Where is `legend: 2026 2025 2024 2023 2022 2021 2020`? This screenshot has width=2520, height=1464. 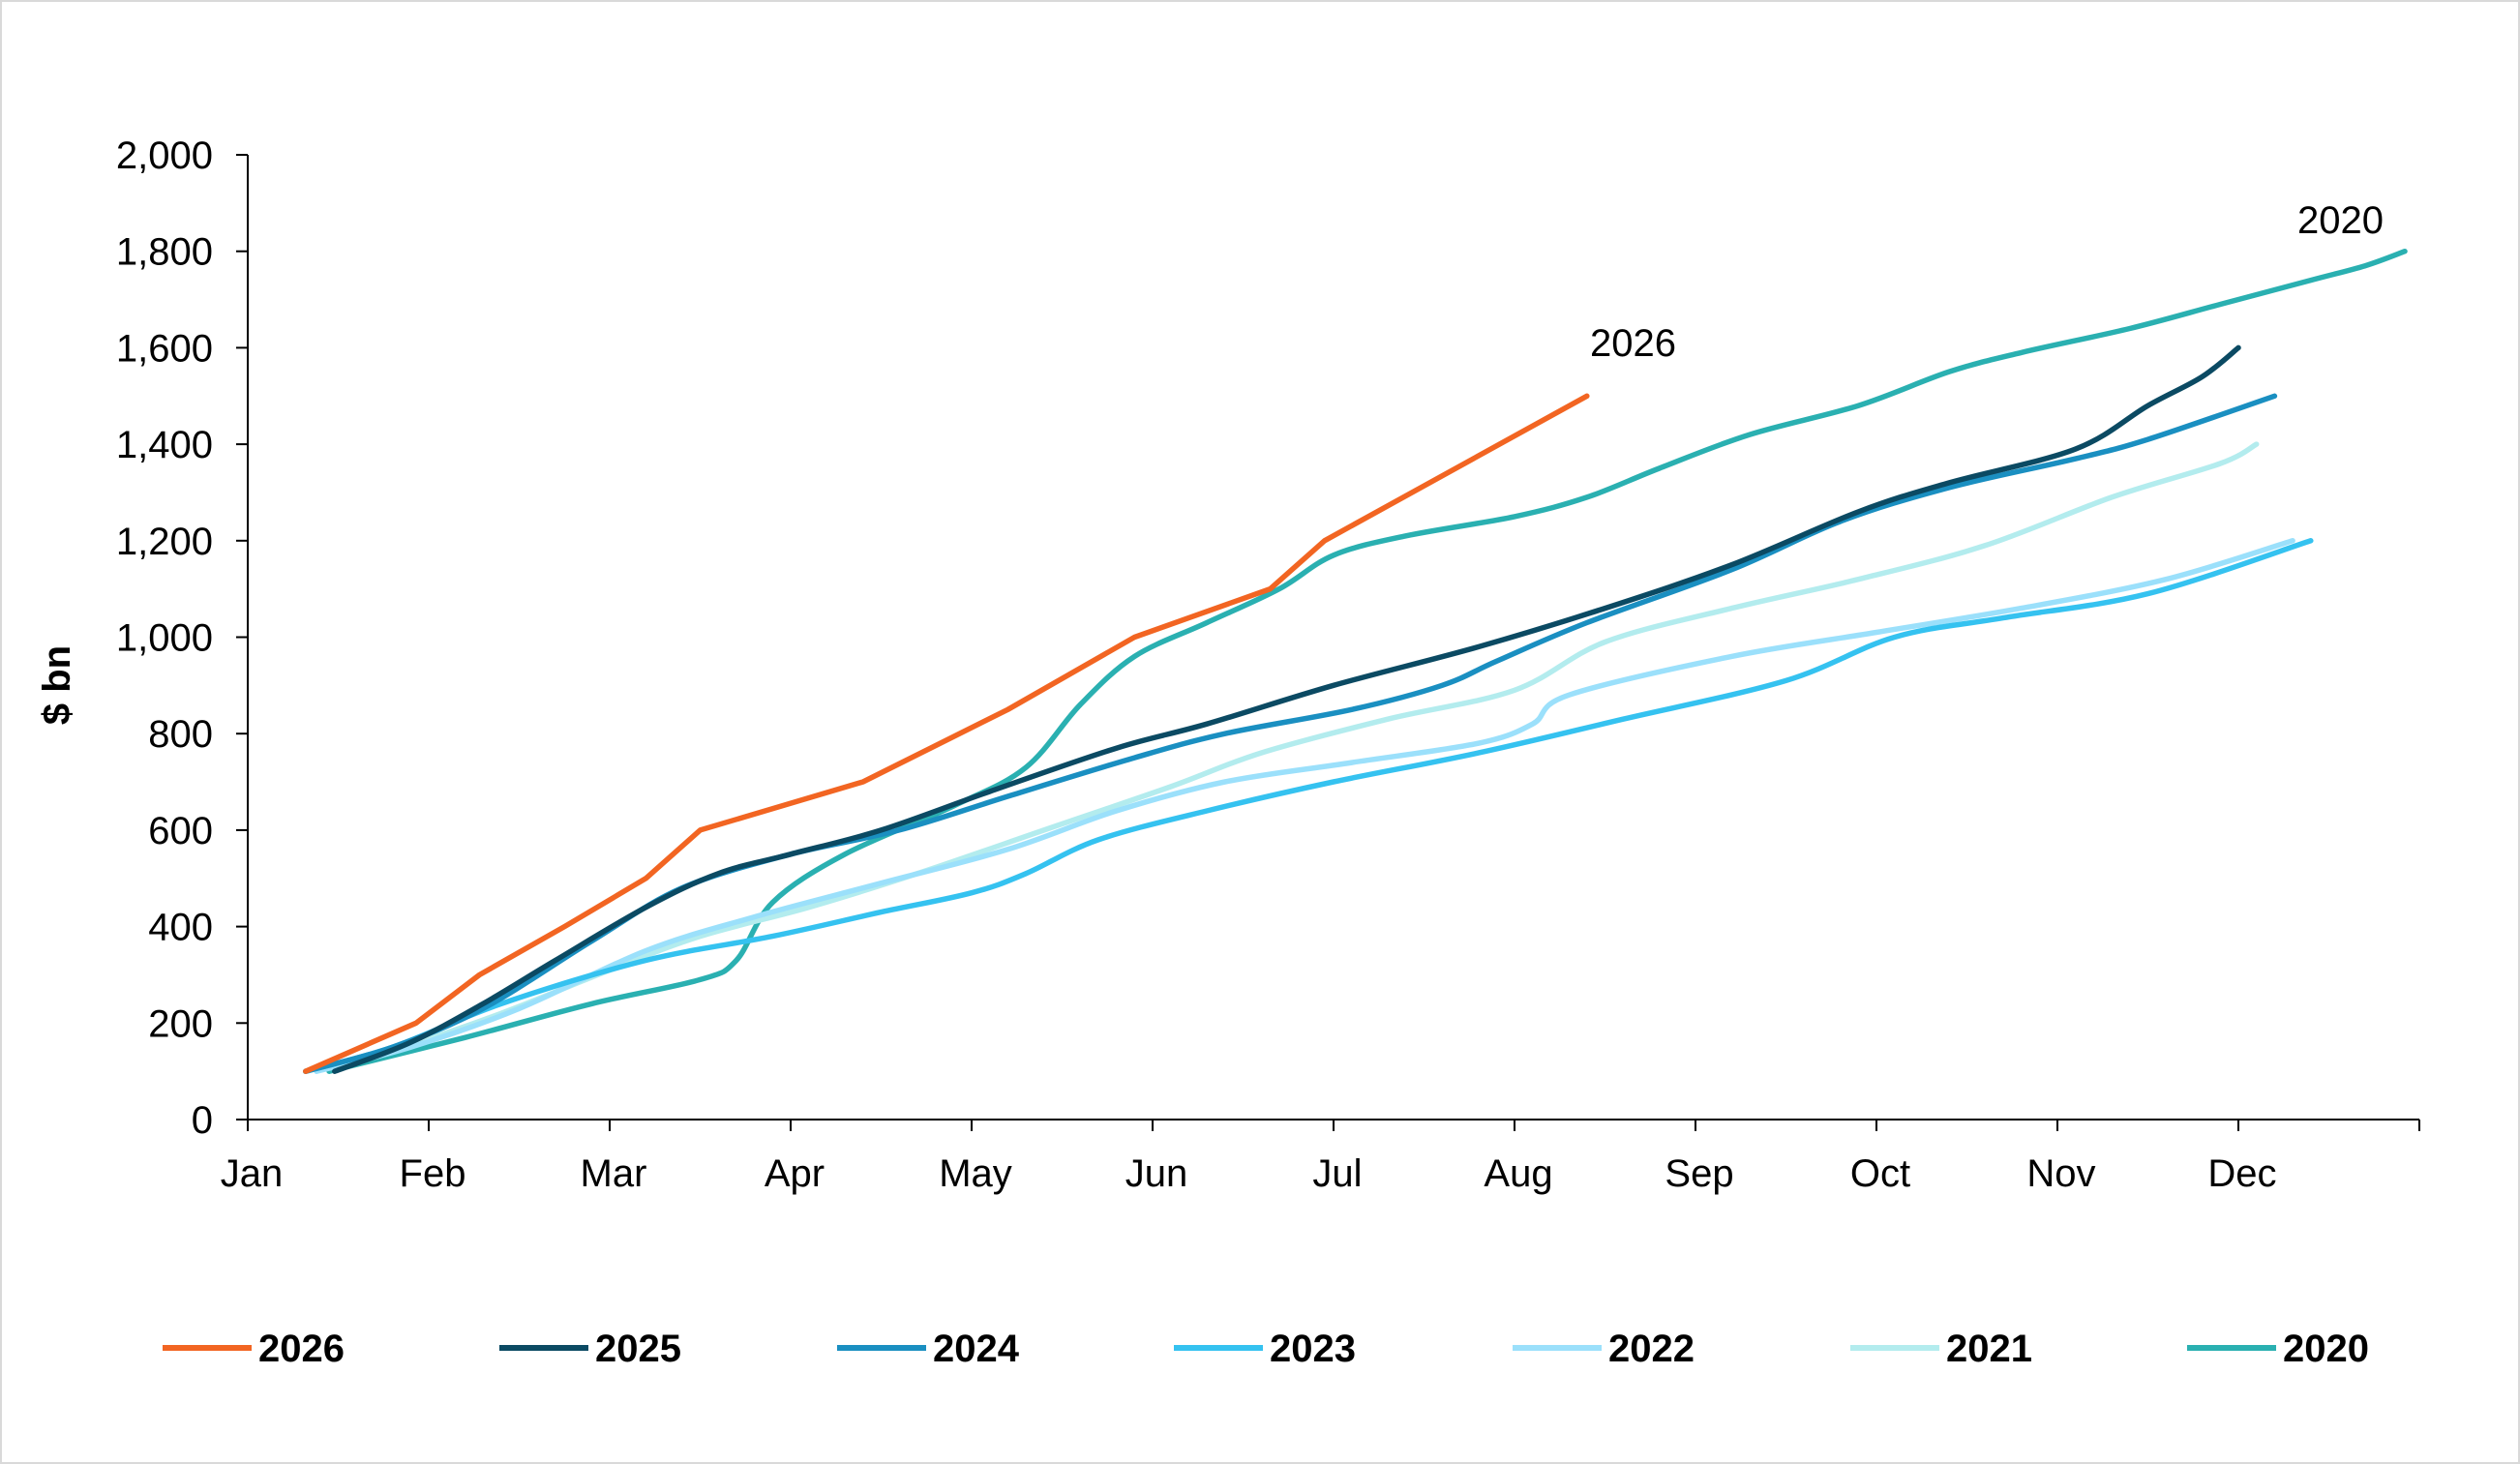 legend: 2026 2025 2024 2023 2022 2021 2020 is located at coordinates (1266, 1349).